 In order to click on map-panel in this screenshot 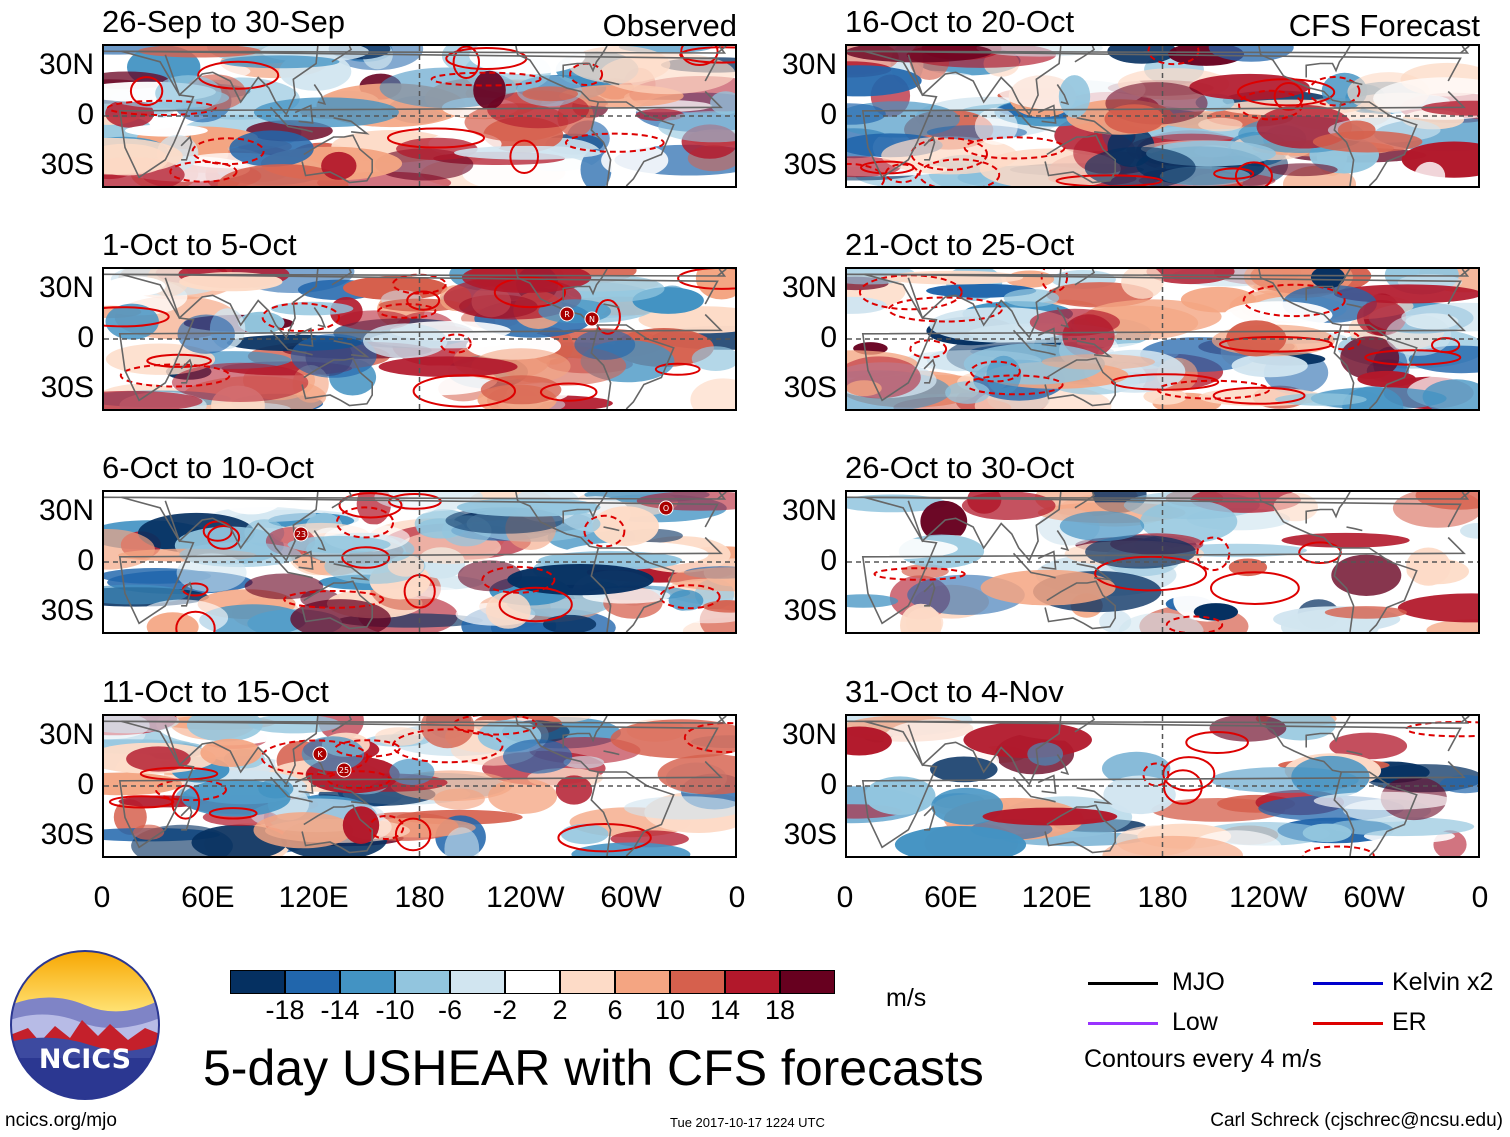, I will do `click(419, 116)`.